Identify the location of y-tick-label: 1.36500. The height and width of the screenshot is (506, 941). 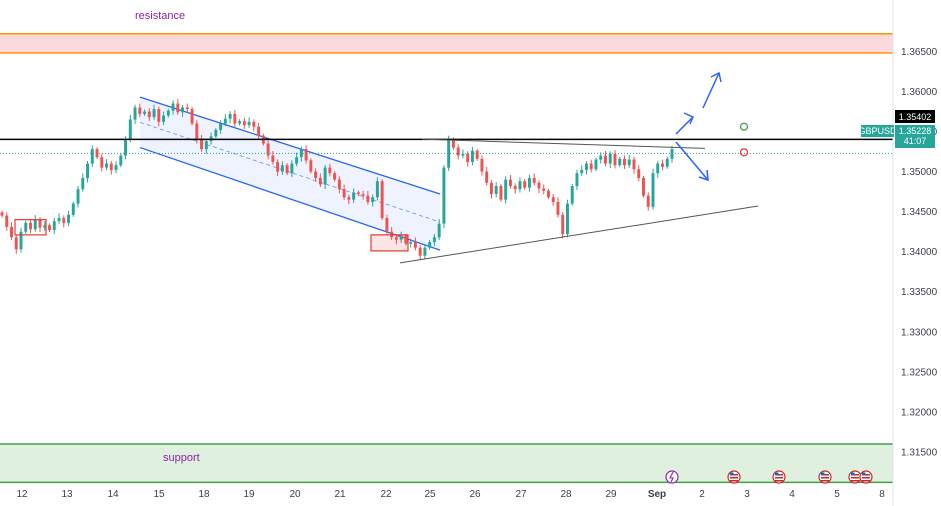
(919, 52).